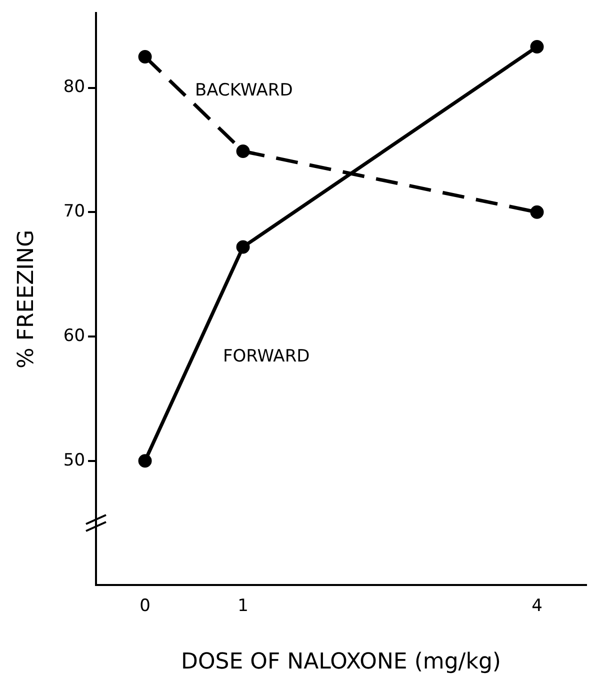  What do you see at coordinates (244, 90) in the screenshot?
I see `series-label: BACKWARD` at bounding box center [244, 90].